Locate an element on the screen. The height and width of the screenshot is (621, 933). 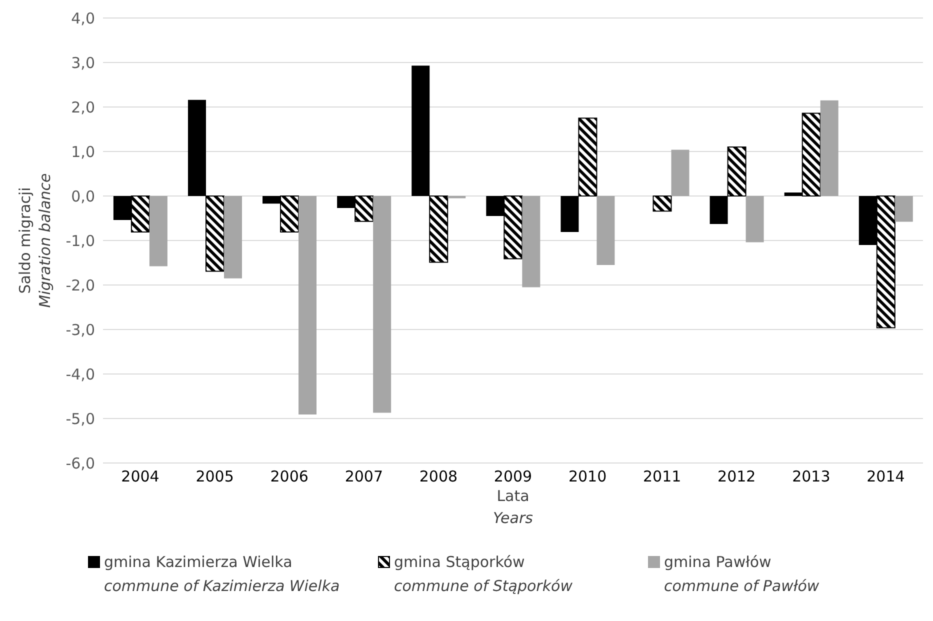
y-tick-label: 1,0 is located at coordinates (83, 151).